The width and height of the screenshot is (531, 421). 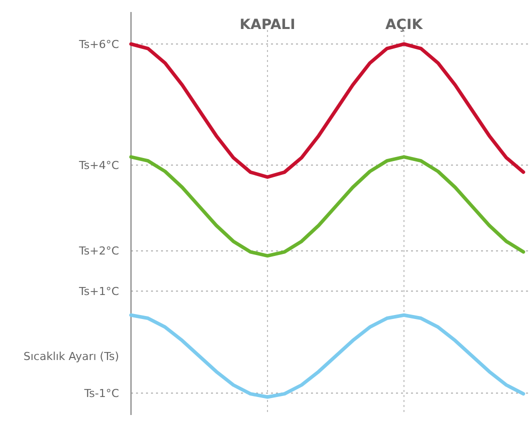 I want to click on ref-line-label: Ts+1°C, so click(x=99, y=291).